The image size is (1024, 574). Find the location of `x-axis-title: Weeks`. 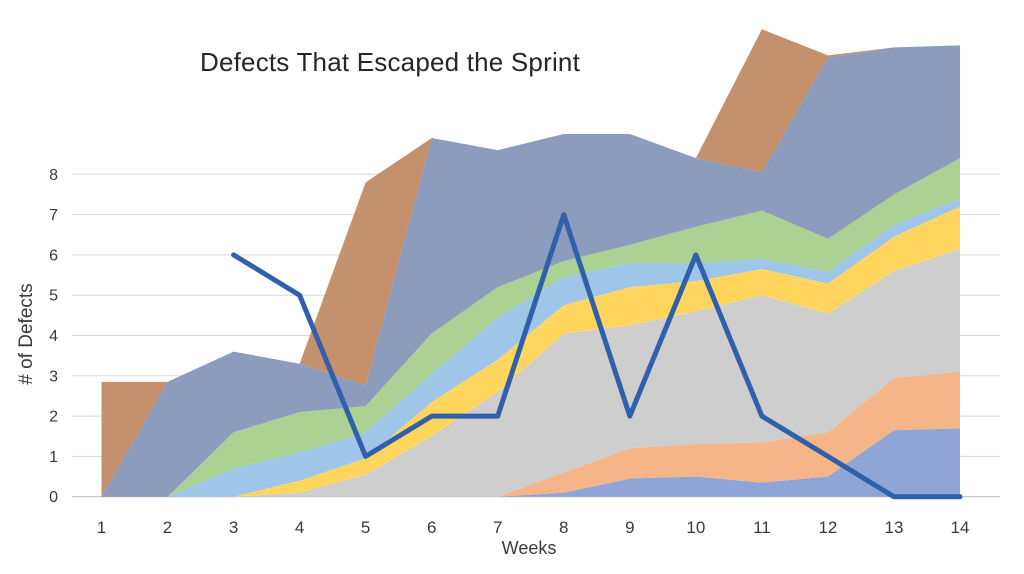

x-axis-title: Weeks is located at coordinates (529, 548).